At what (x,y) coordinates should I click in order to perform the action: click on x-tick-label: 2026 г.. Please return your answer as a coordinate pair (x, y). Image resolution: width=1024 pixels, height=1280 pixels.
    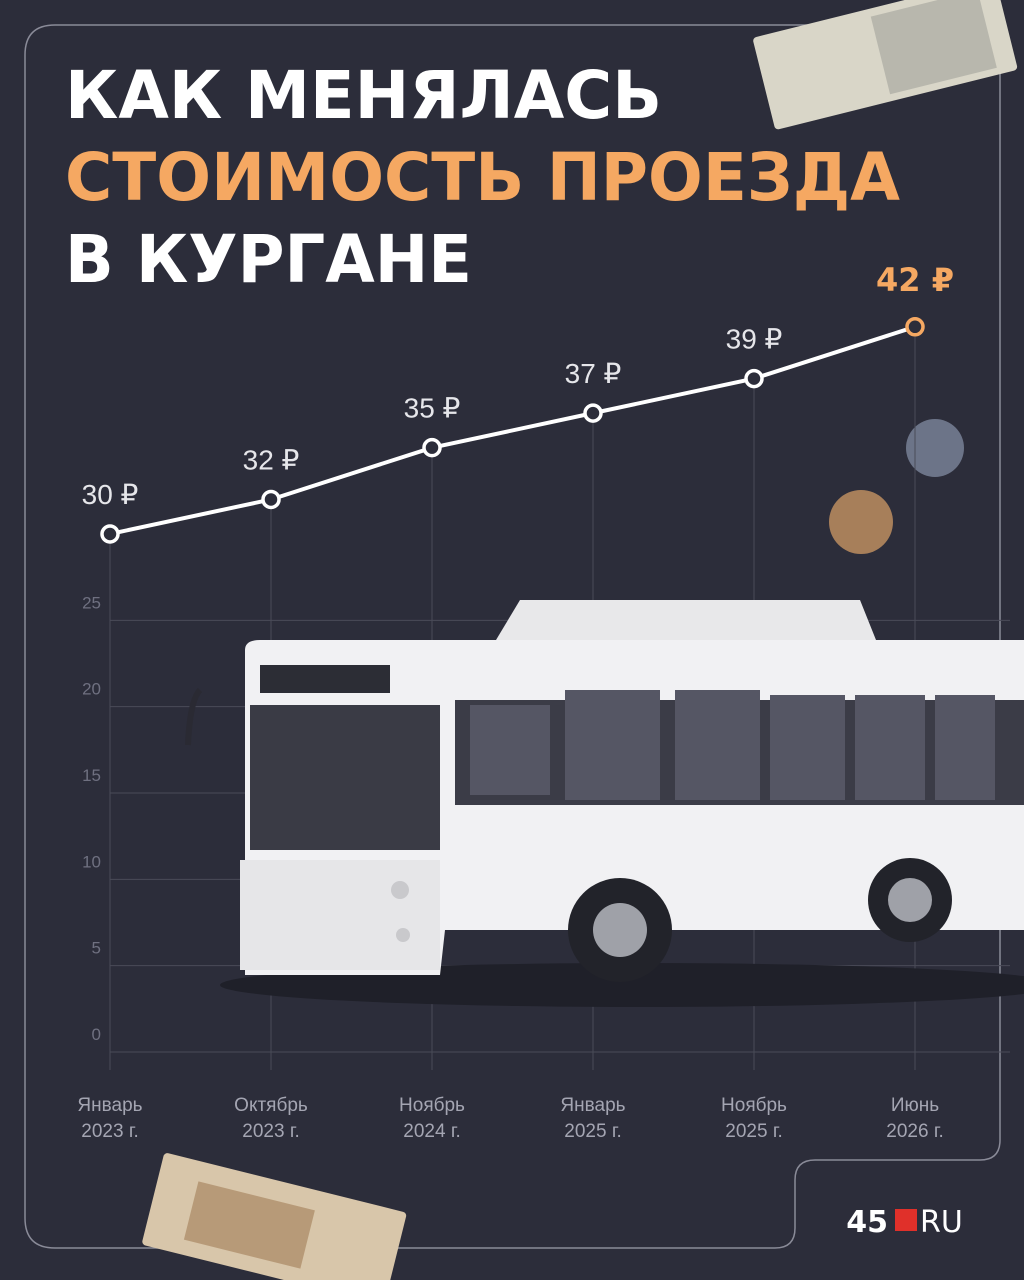
    Looking at the image, I should click on (914, 1131).